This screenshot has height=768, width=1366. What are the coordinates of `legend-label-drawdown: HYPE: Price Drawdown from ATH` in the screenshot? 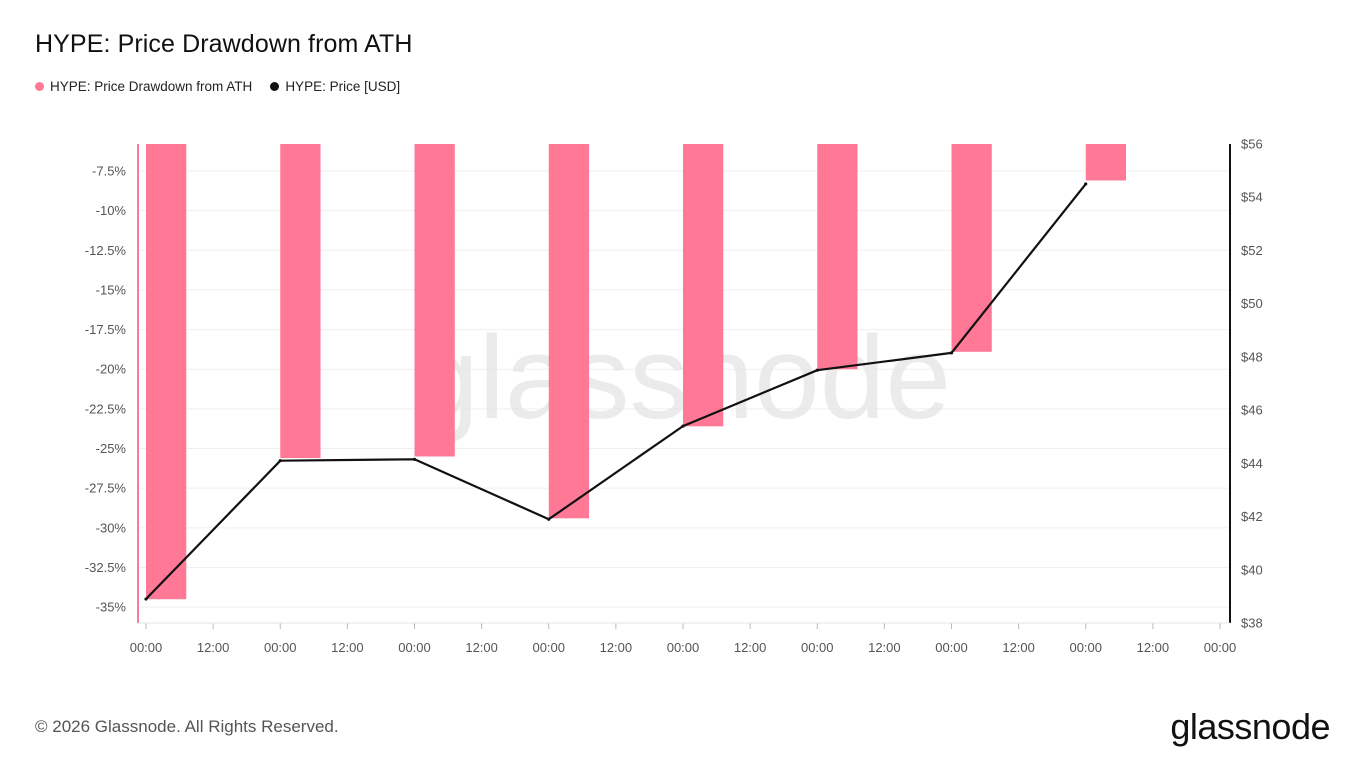 It's located at (151, 86).